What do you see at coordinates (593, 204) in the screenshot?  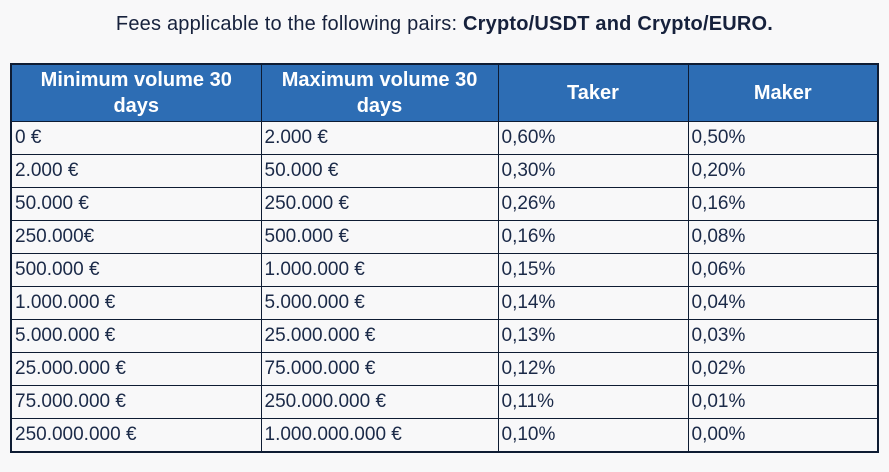 I see `table-cell: 0,26%` at bounding box center [593, 204].